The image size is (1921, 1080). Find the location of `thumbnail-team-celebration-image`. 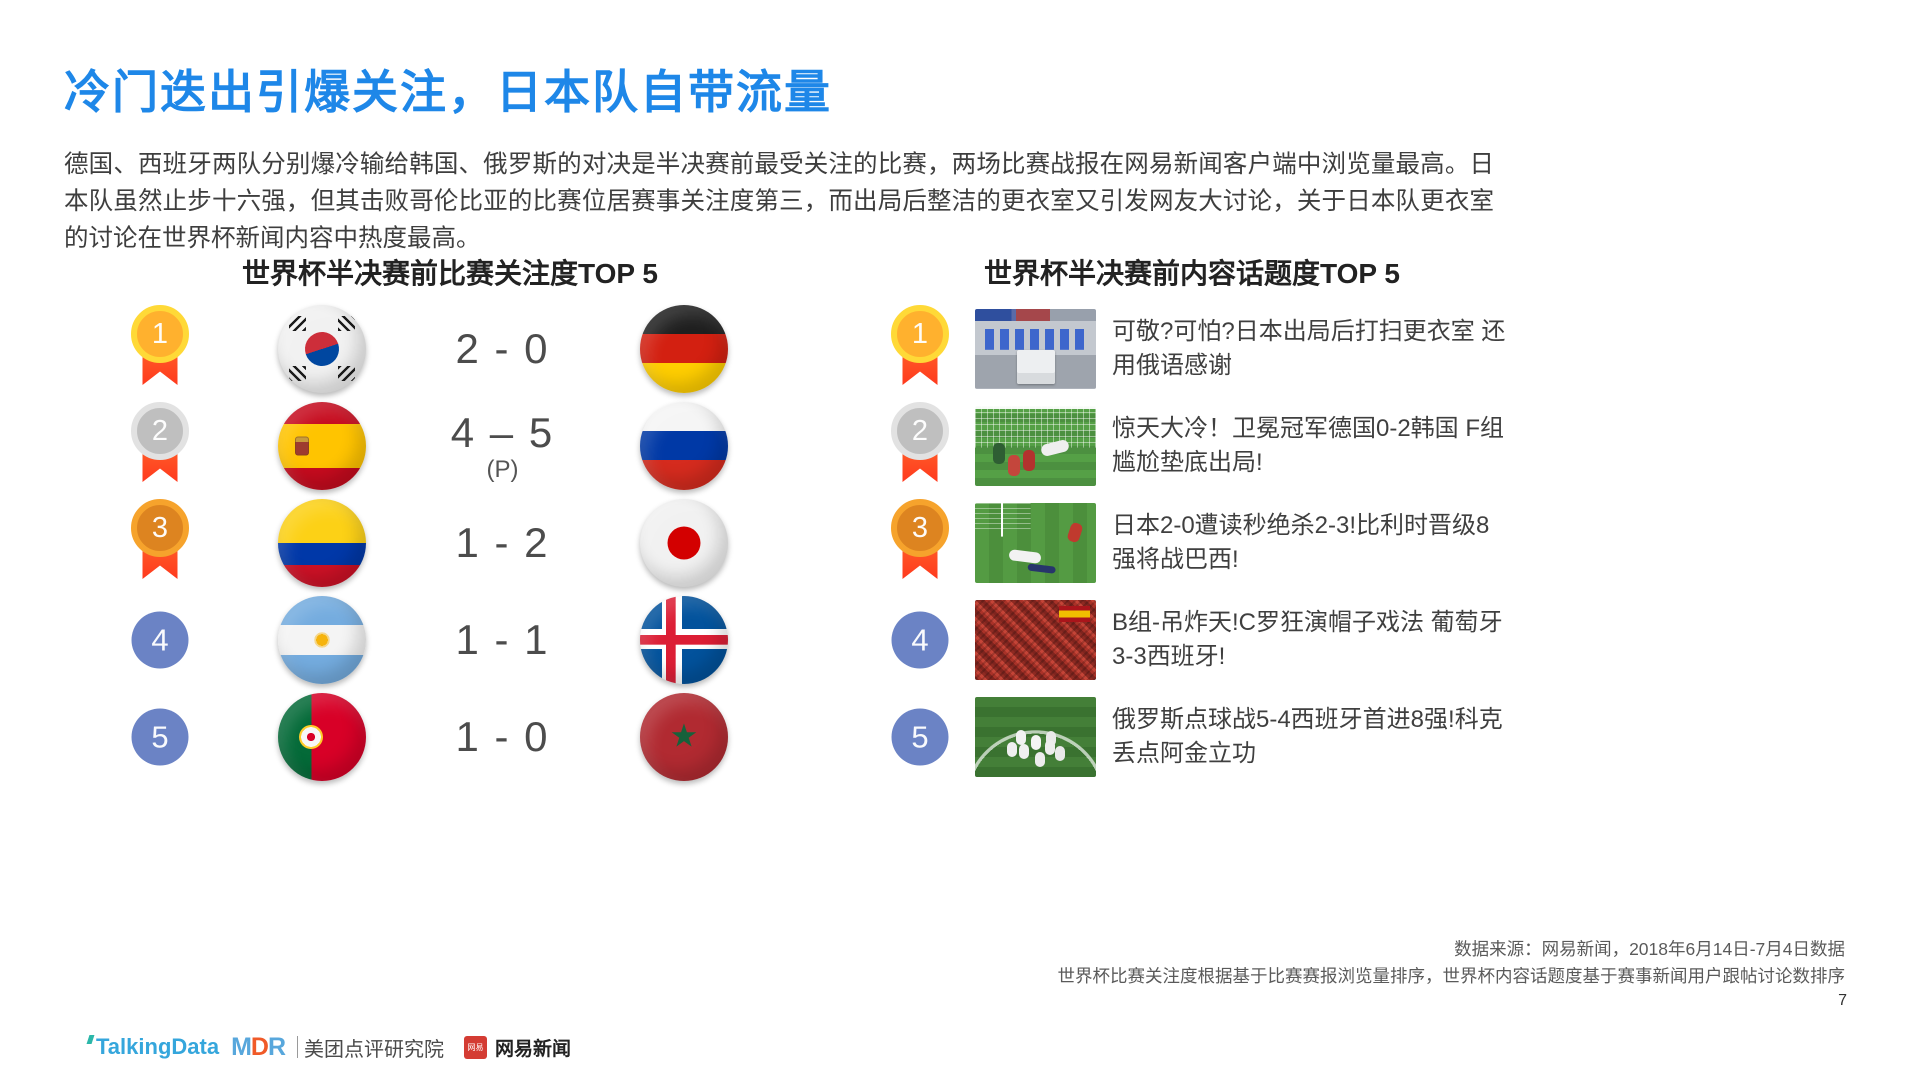

thumbnail-team-celebration-image is located at coordinates (1035, 736).